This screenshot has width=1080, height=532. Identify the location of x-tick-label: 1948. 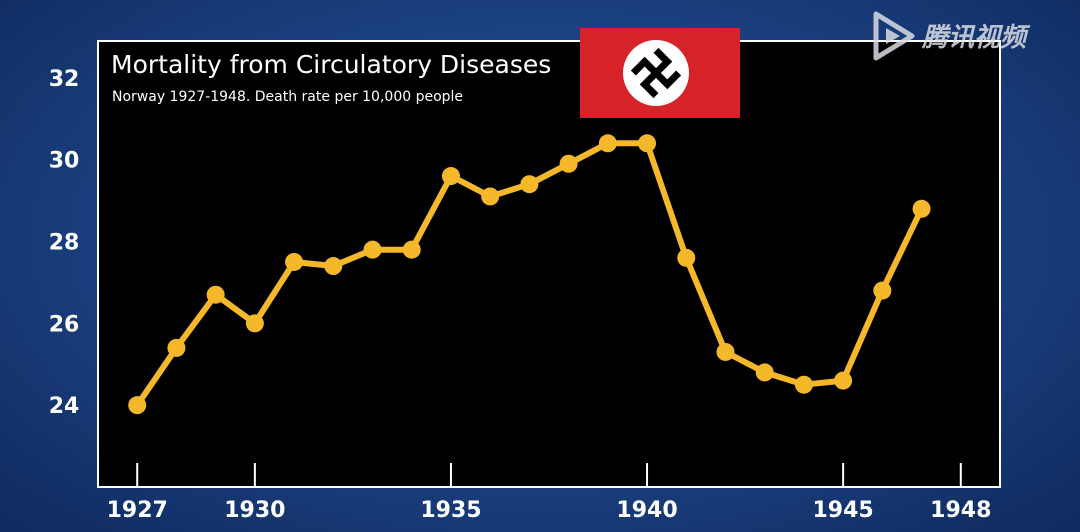
(960, 510).